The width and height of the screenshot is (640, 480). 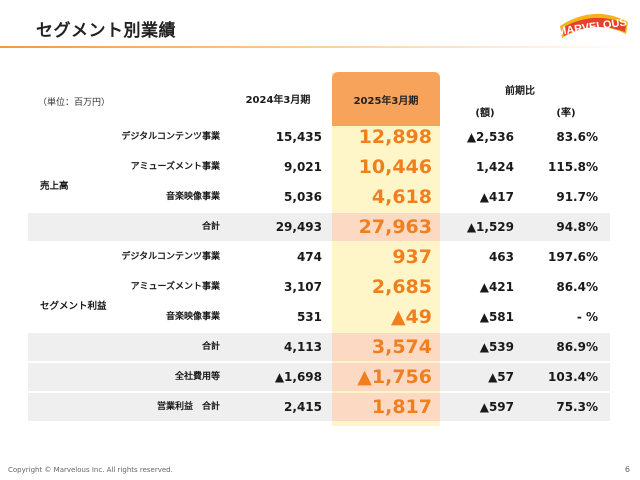 What do you see at coordinates (395, 227) in the screenshot?
I see `current-value: 27,963` at bounding box center [395, 227].